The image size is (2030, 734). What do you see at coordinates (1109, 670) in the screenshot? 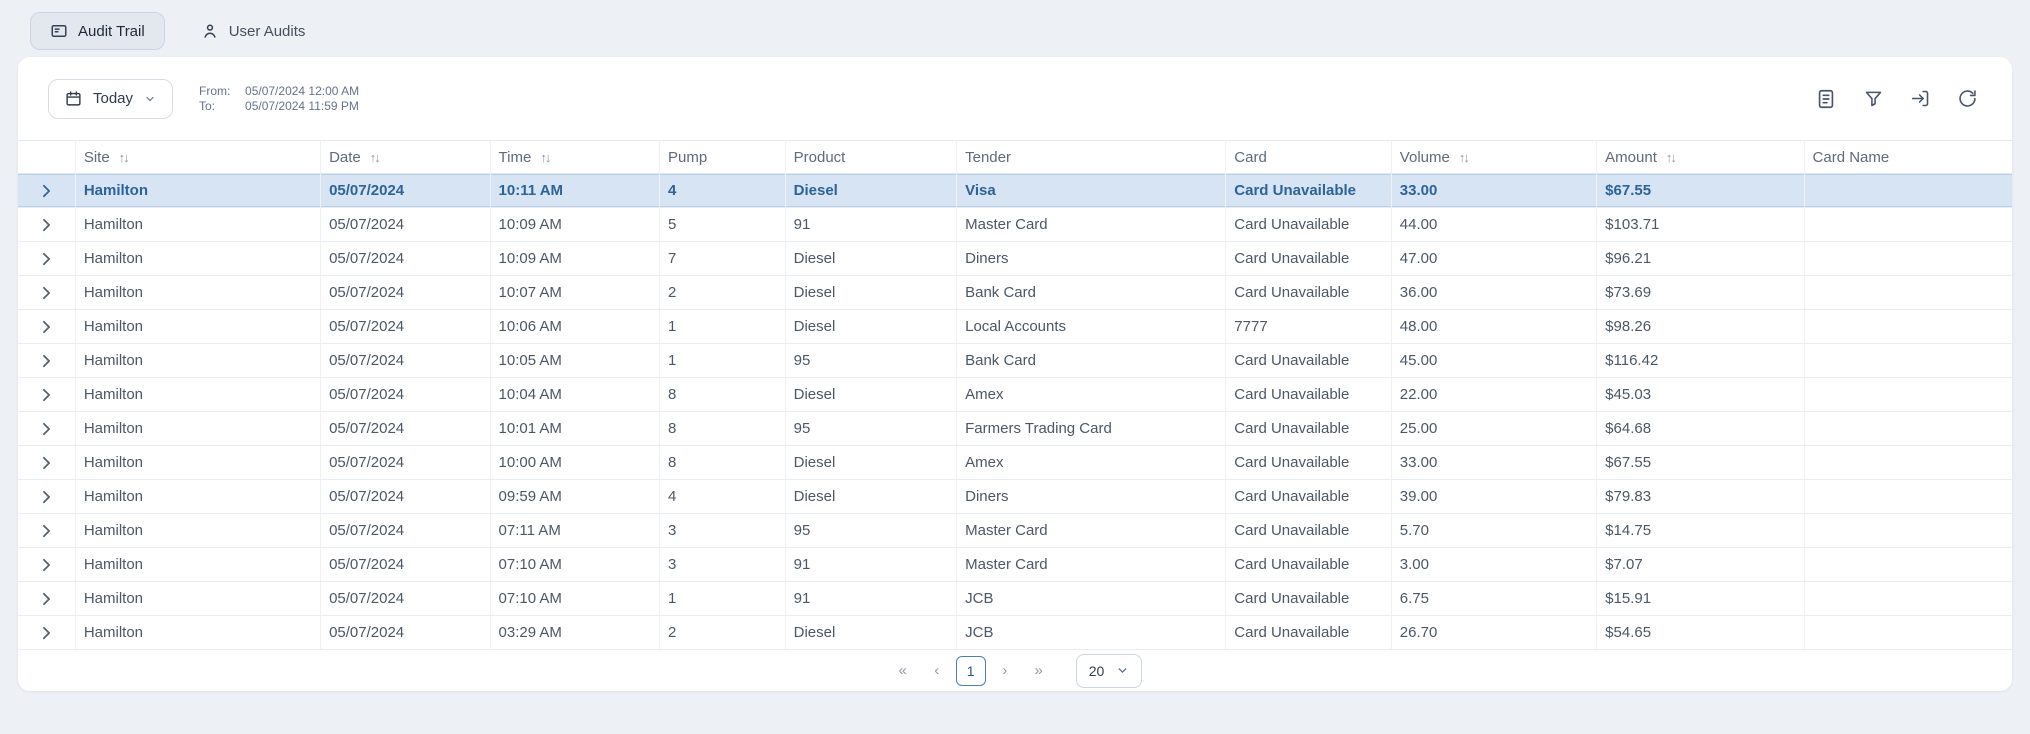
I see `page-size-select: 20` at bounding box center [1109, 670].